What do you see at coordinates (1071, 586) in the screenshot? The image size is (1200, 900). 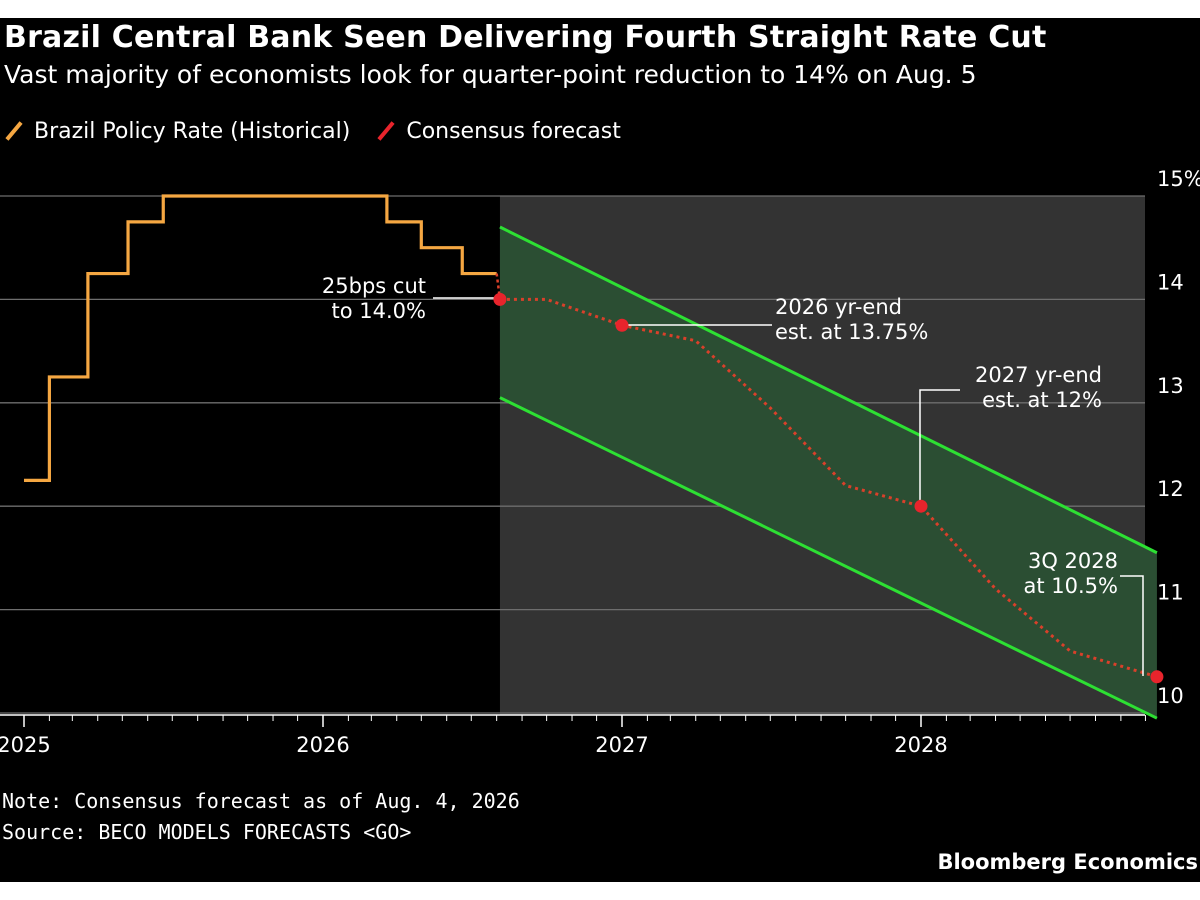 I see `annotation-line: at 10.5%` at bounding box center [1071, 586].